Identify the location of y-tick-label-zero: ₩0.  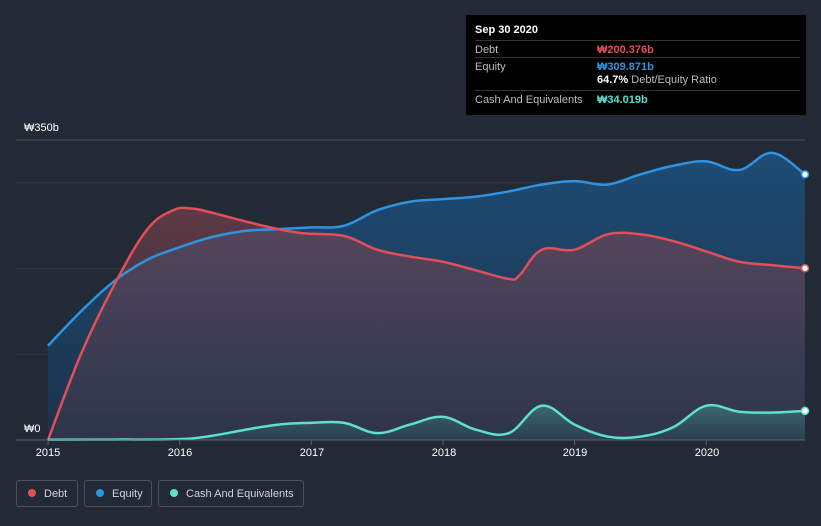
(32, 429).